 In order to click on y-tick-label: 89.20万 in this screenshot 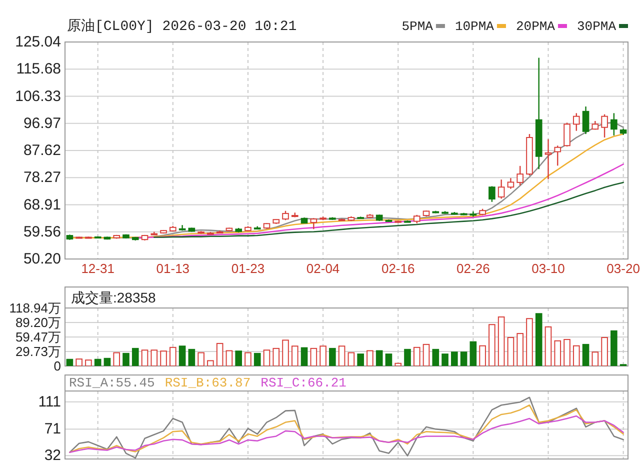, I will do `click(38, 322)`.